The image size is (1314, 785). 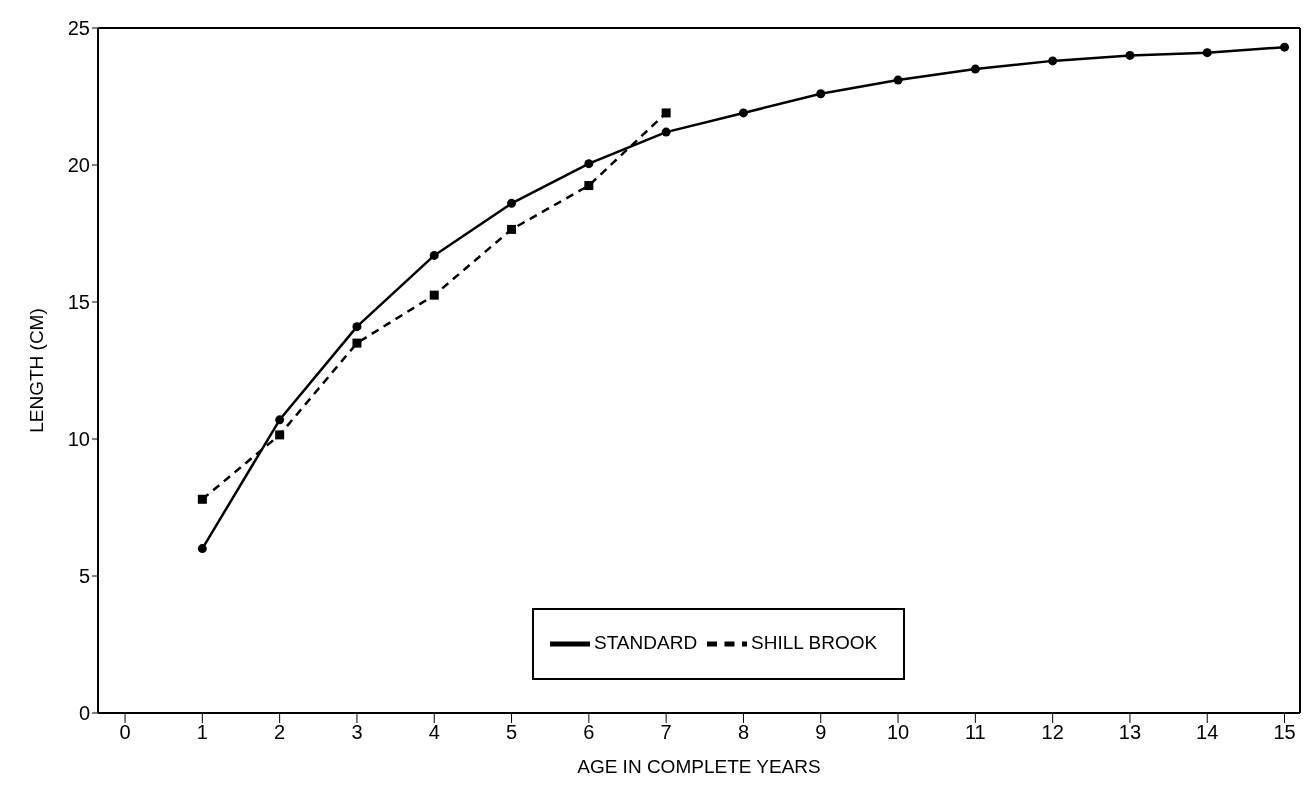 What do you see at coordinates (78, 302) in the screenshot?
I see `y-tick-label: 15` at bounding box center [78, 302].